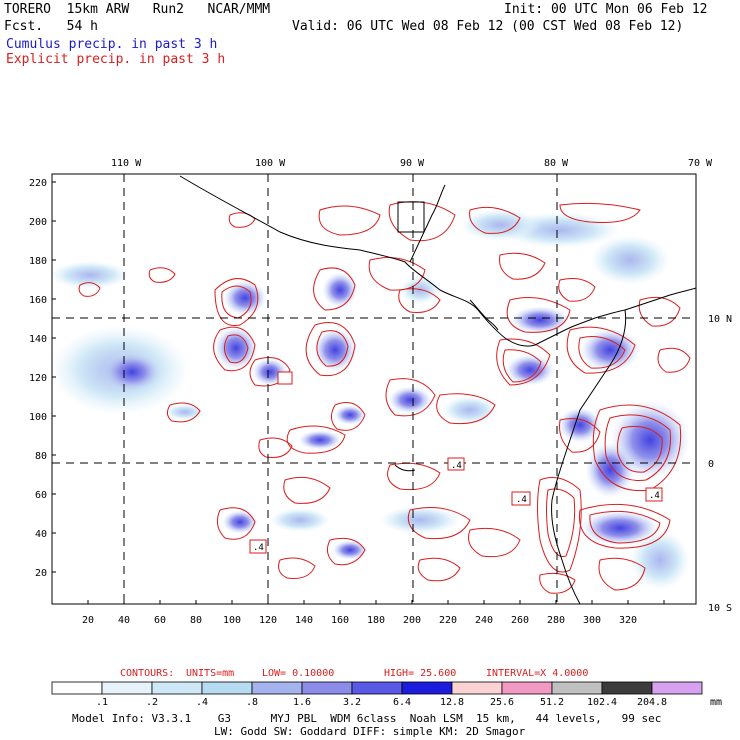 The width and height of the screenshot is (740, 740). What do you see at coordinates (232, 620) in the screenshot?
I see `x-tick-label: 100` at bounding box center [232, 620].